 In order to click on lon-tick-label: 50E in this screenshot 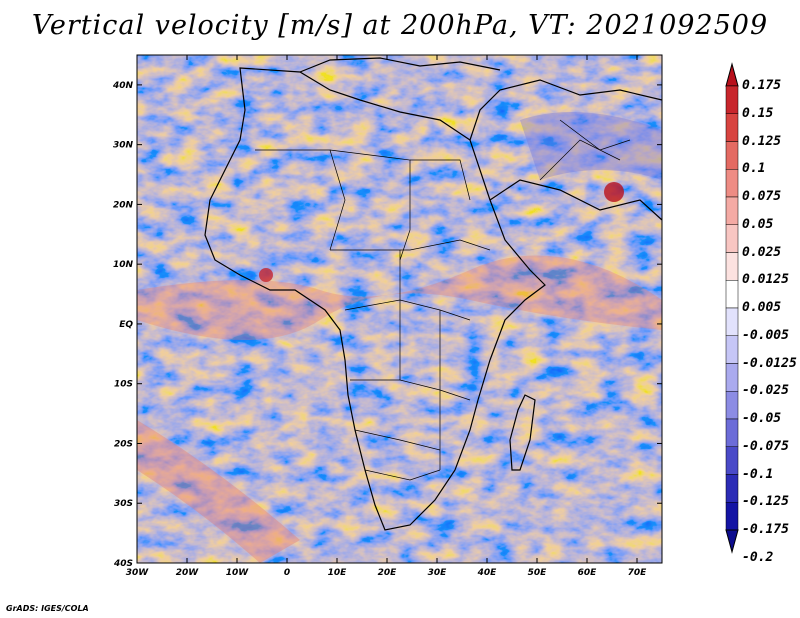, I will do `click(538, 573)`.